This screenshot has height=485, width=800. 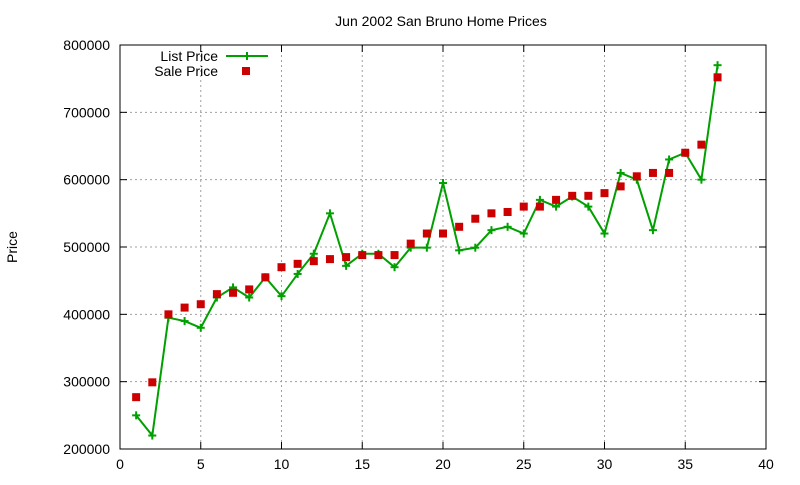 What do you see at coordinates (246, 71) in the screenshot?
I see `legend-square-marker` at bounding box center [246, 71].